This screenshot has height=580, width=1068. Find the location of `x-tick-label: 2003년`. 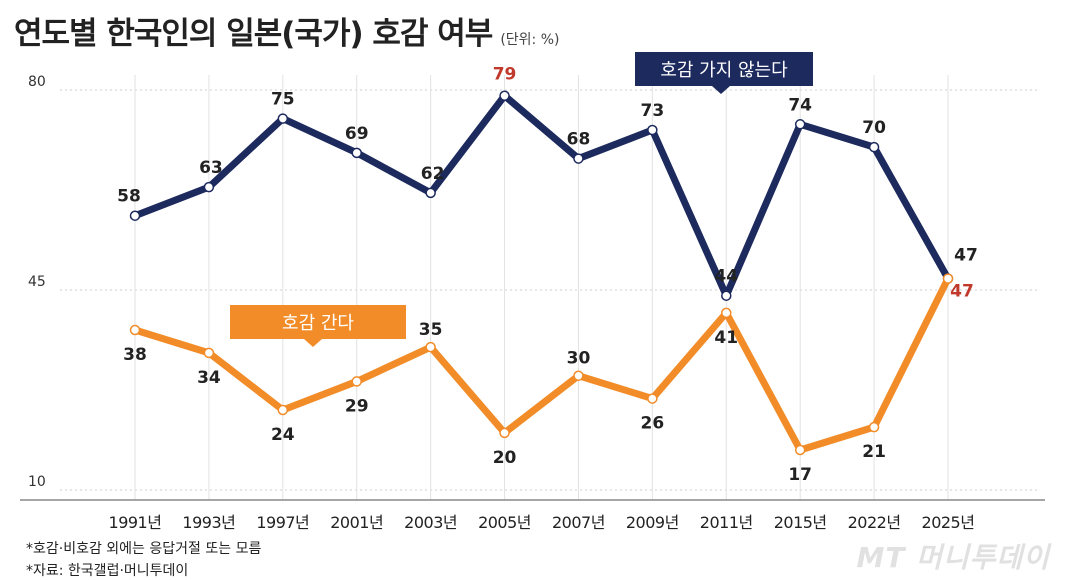

x-tick-label: 2003년 is located at coordinates (430, 522).